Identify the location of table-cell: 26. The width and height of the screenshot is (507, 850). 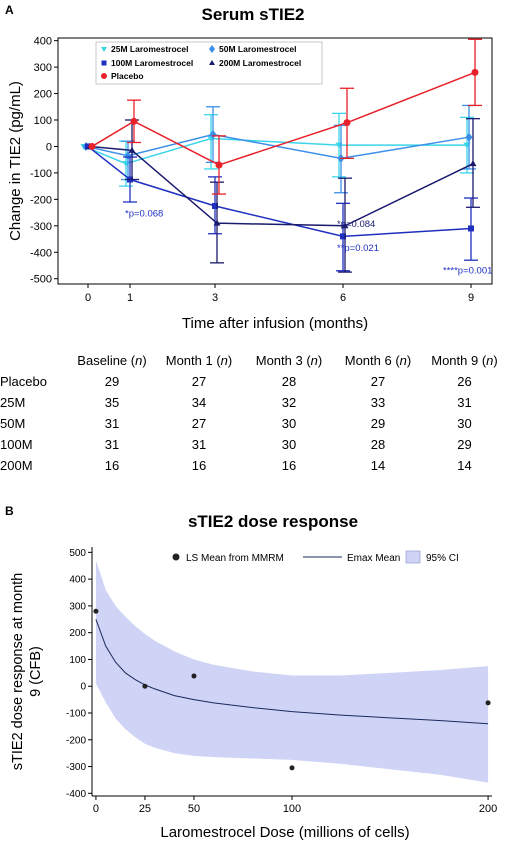
(464, 381).